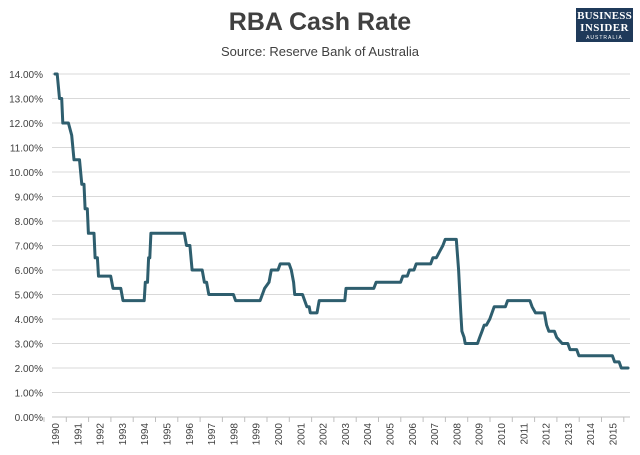 Image resolution: width=640 pixels, height=455 pixels. Describe the element at coordinates (368, 434) in the screenshot. I see `x-tick-label: 2004` at that location.